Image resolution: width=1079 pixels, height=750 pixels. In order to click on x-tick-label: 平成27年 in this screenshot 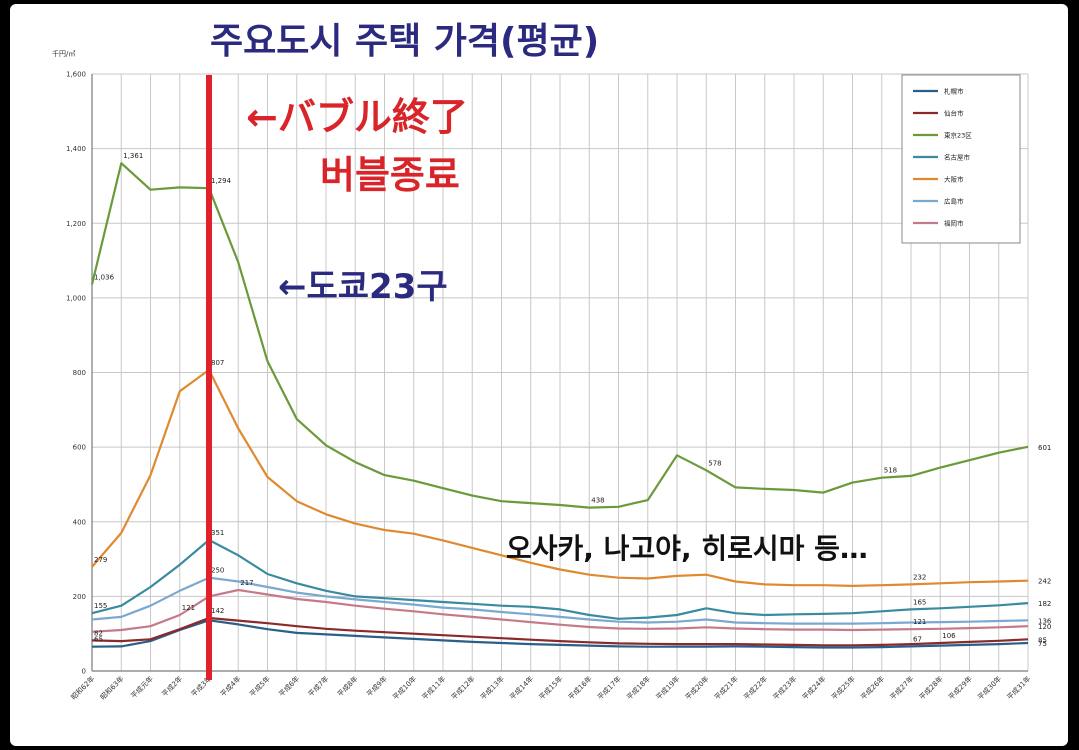, I will do `click(902, 688)`.